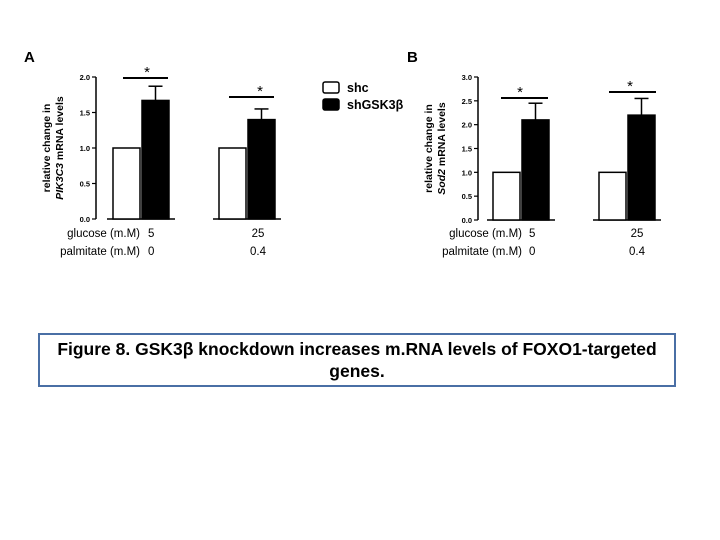 This screenshot has width=720, height=540. I want to click on panel-b-y-tick-label: 0.5, so click(467, 196).